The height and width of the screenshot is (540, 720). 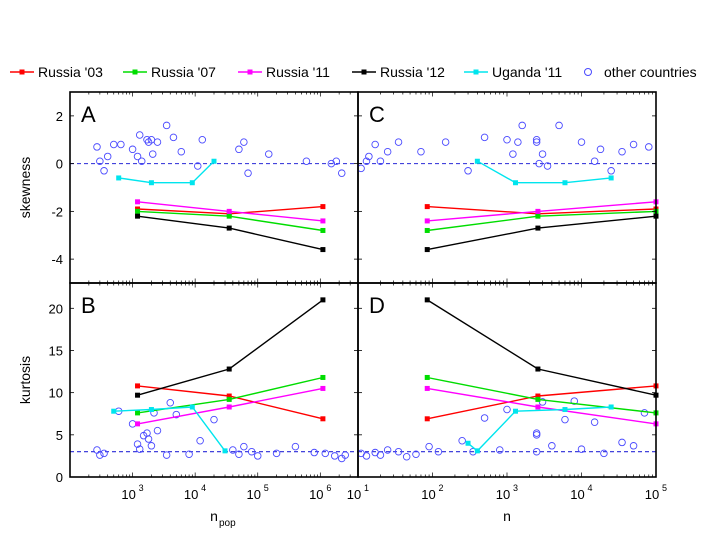 I want to click on legend-item-russia-11: Russia '11, so click(x=284, y=72).